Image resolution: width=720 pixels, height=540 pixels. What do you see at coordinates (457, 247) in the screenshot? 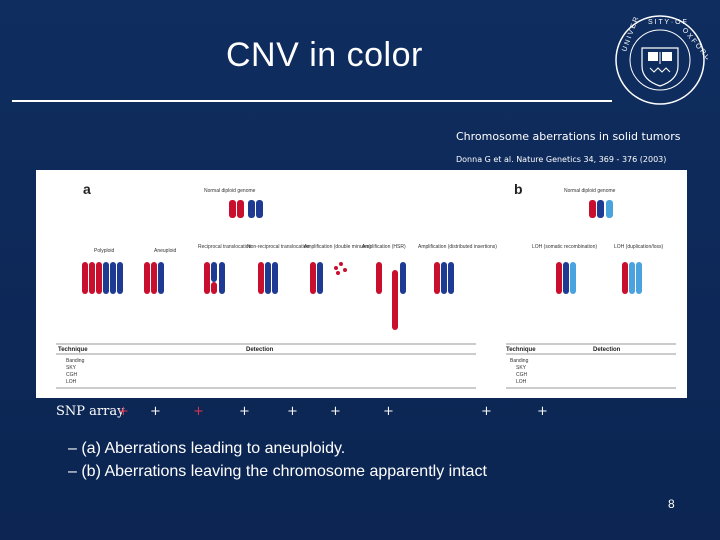
I see `col-label-distributed: Amplification (distributed insertions)` at bounding box center [457, 247].